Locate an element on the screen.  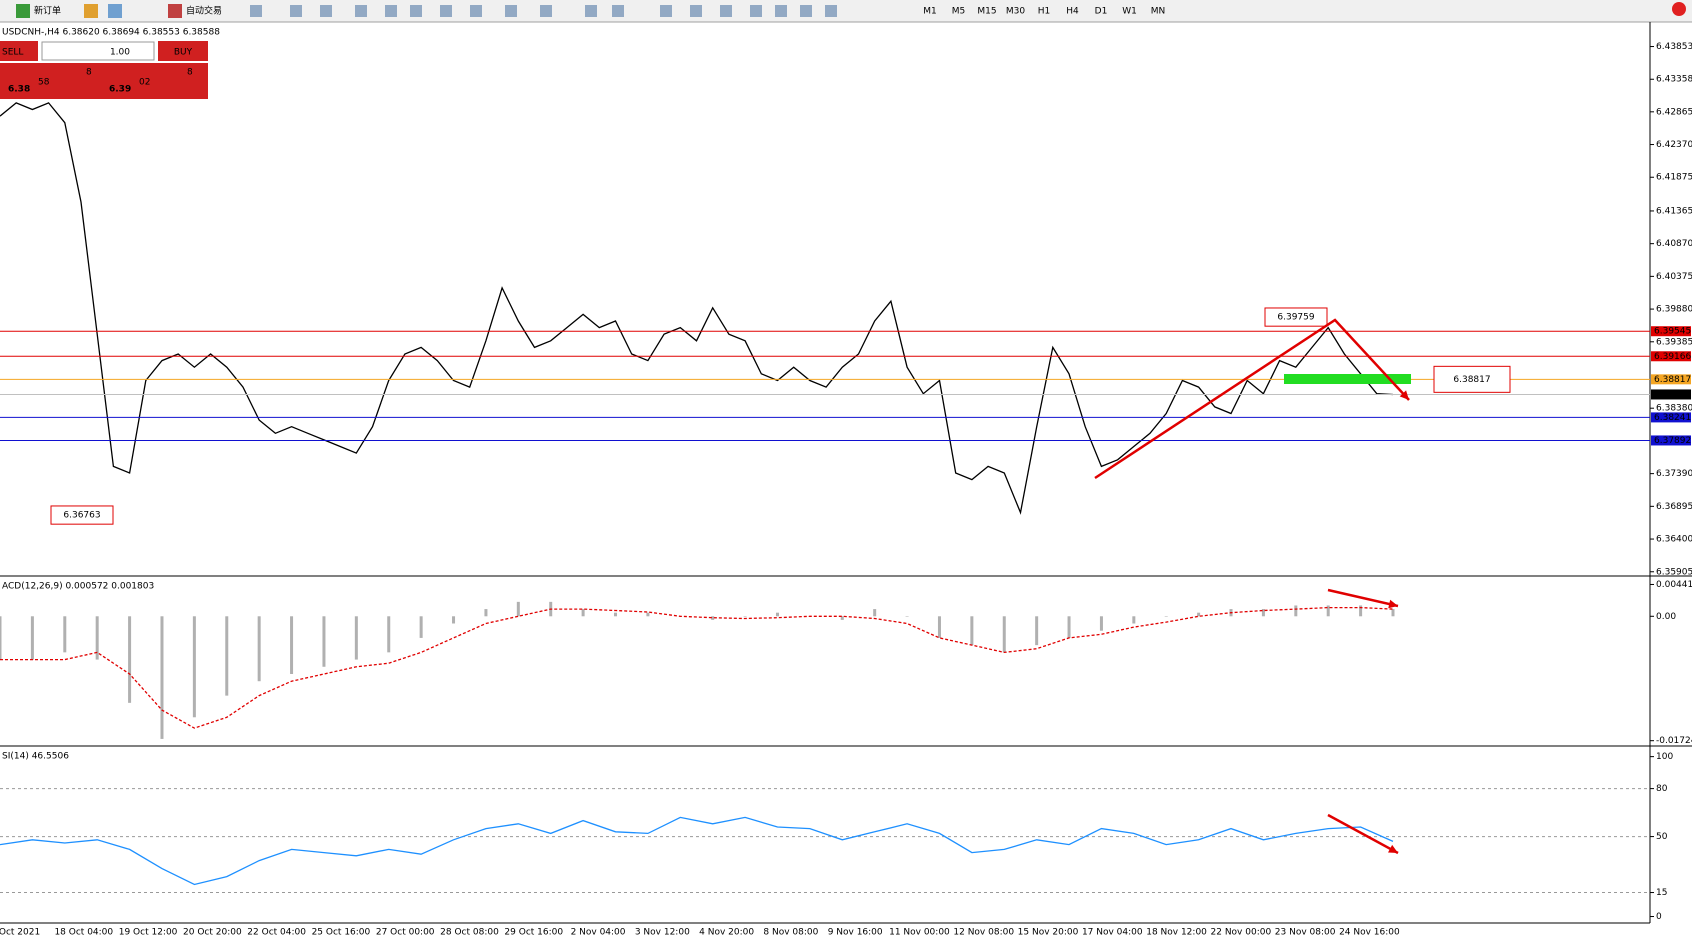
buy-label: BUY is located at coordinates (183, 53).